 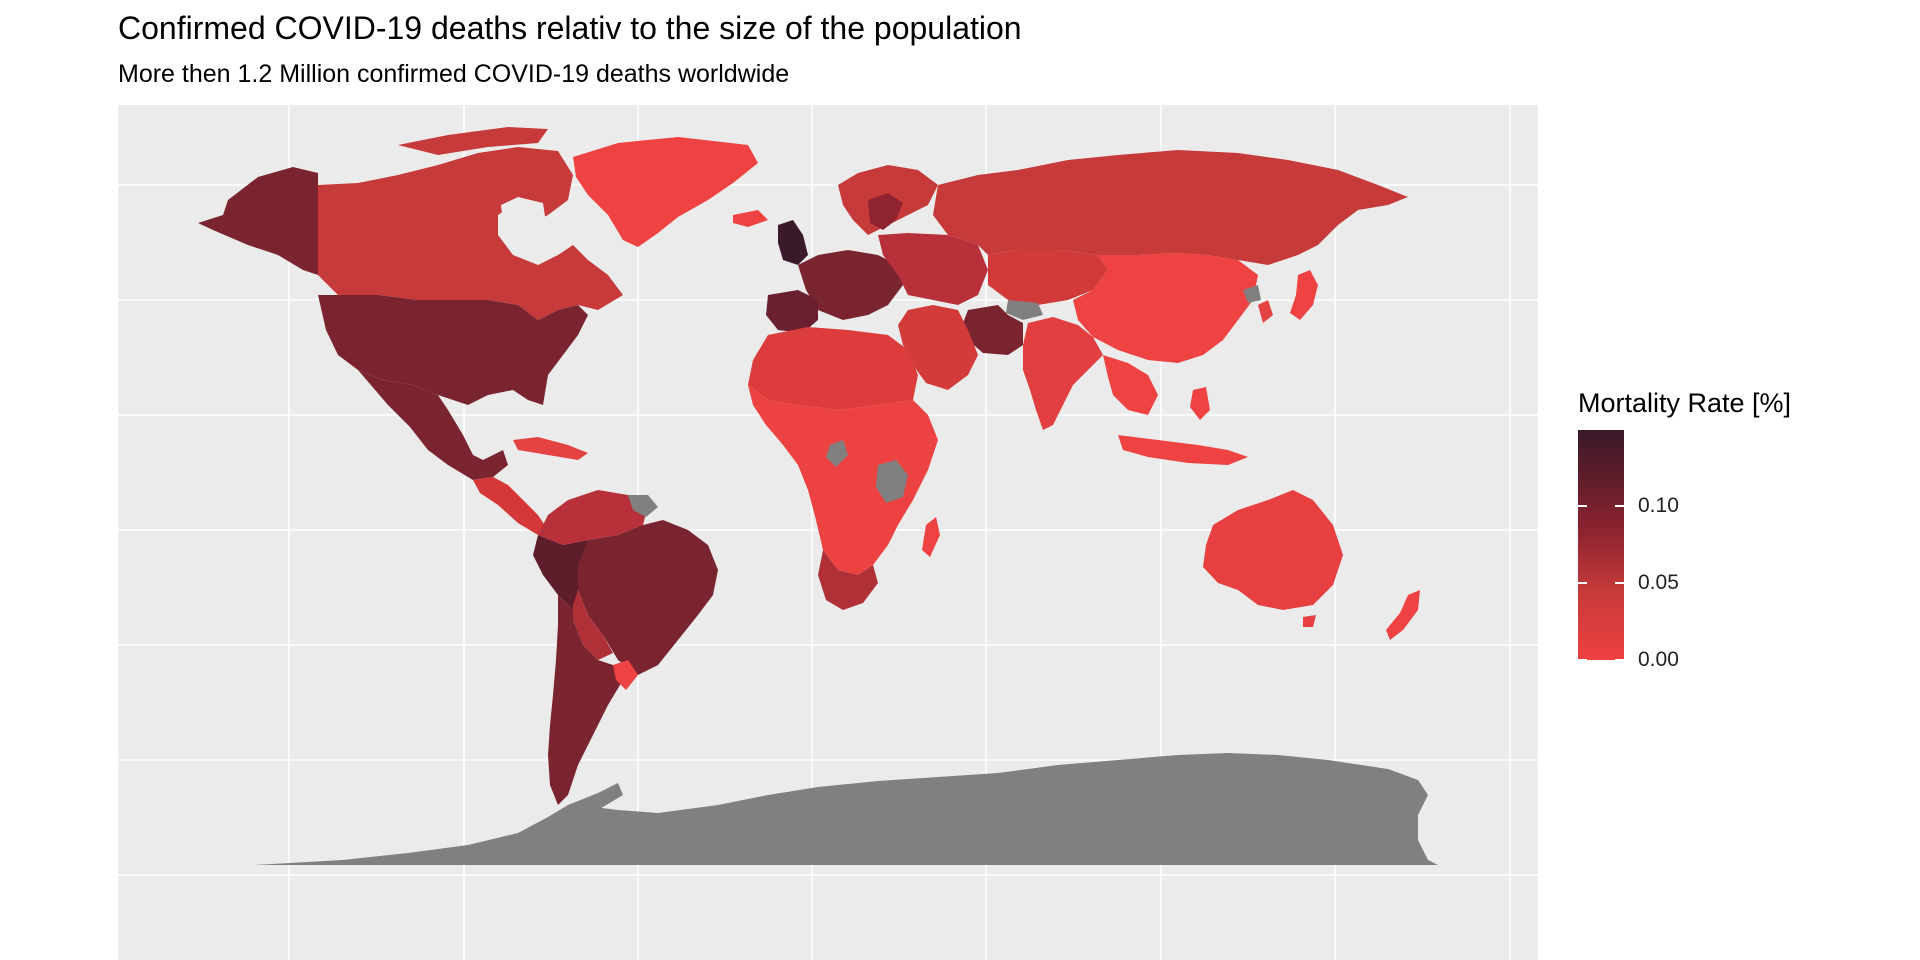 What do you see at coordinates (933, 269) in the screenshot?
I see `region-eastern-europe` at bounding box center [933, 269].